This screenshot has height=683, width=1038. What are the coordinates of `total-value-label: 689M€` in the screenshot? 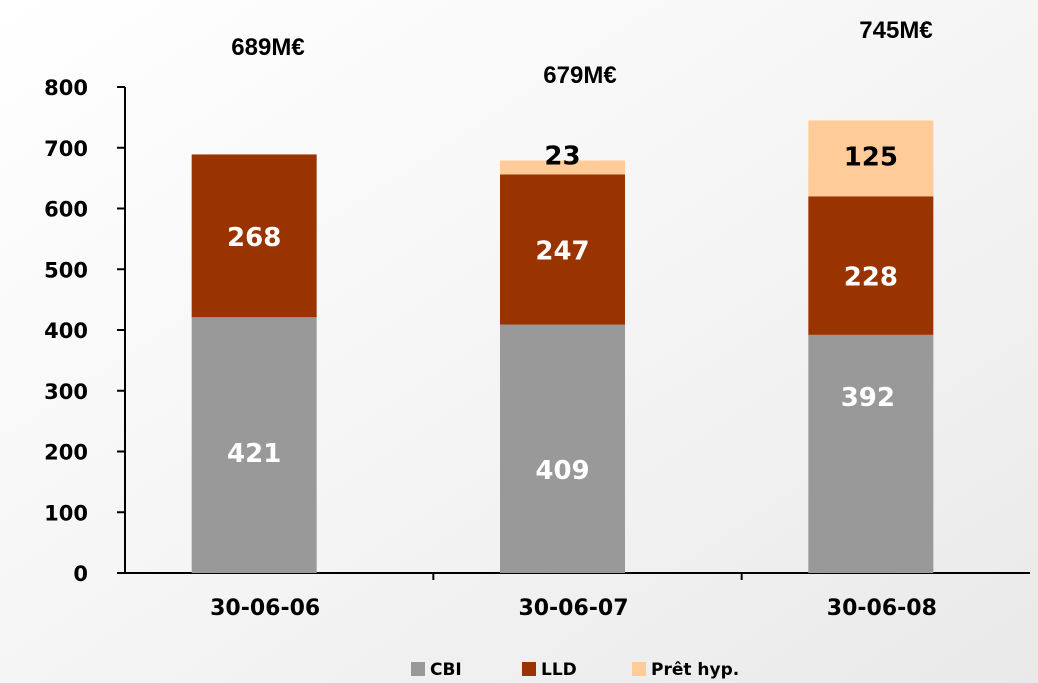 It's located at (267, 47).